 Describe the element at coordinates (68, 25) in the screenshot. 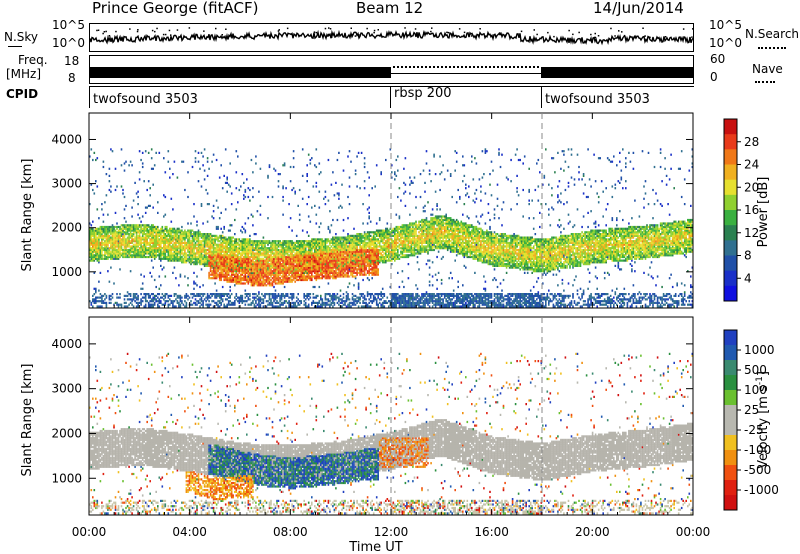

I see `nsky-tick-top: 10^5` at that location.